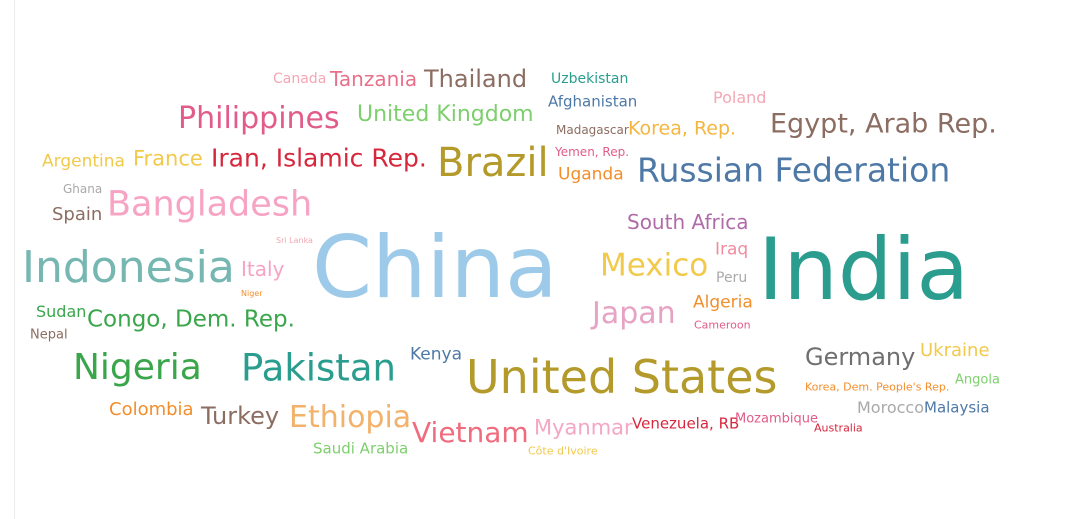  What do you see at coordinates (319, 158) in the screenshot?
I see `word-iran-islamic-rep: Iran, Islamic Rep.` at bounding box center [319, 158].